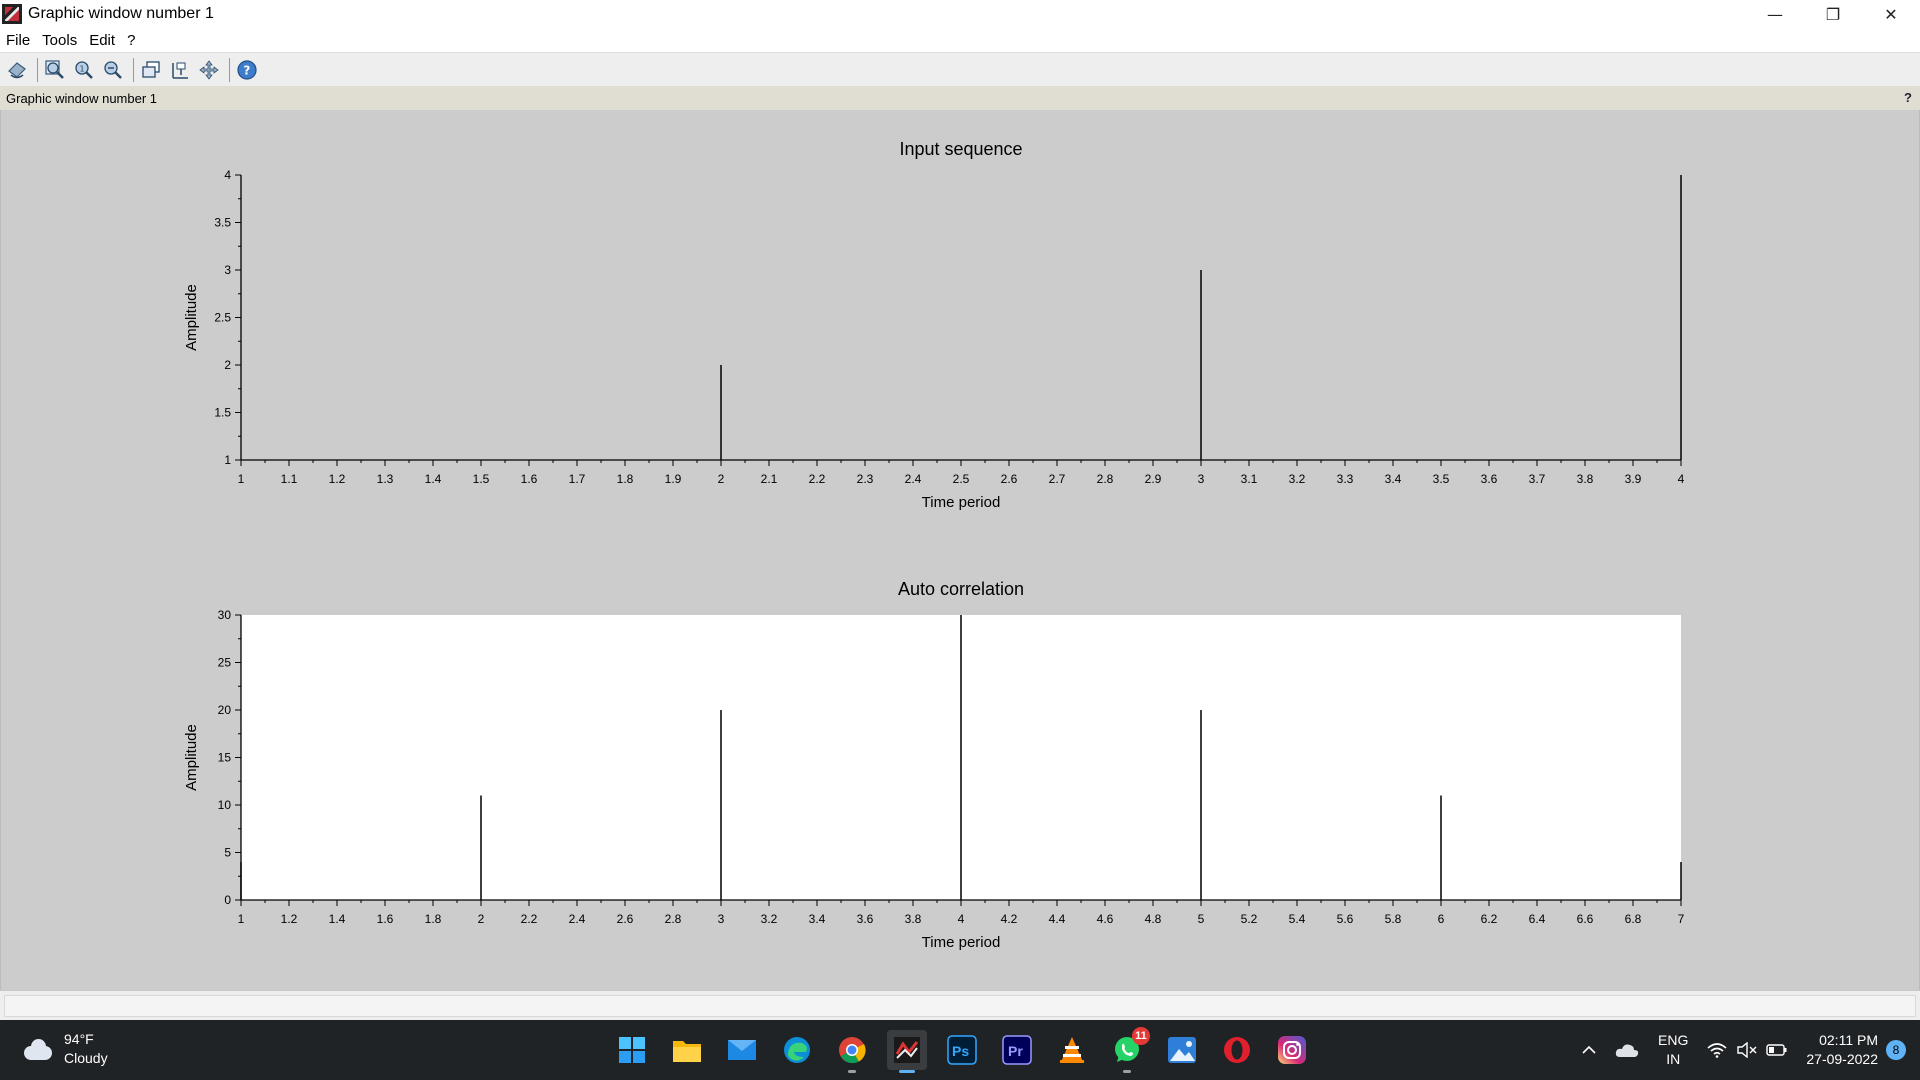  Describe the element at coordinates (721, 479) in the screenshot. I see `x-tick-label: 2` at that location.